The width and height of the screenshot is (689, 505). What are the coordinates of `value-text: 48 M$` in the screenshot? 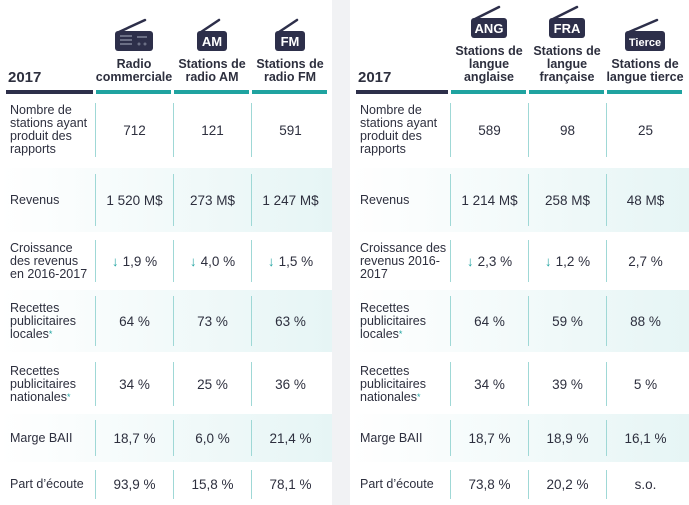 It's located at (645, 200).